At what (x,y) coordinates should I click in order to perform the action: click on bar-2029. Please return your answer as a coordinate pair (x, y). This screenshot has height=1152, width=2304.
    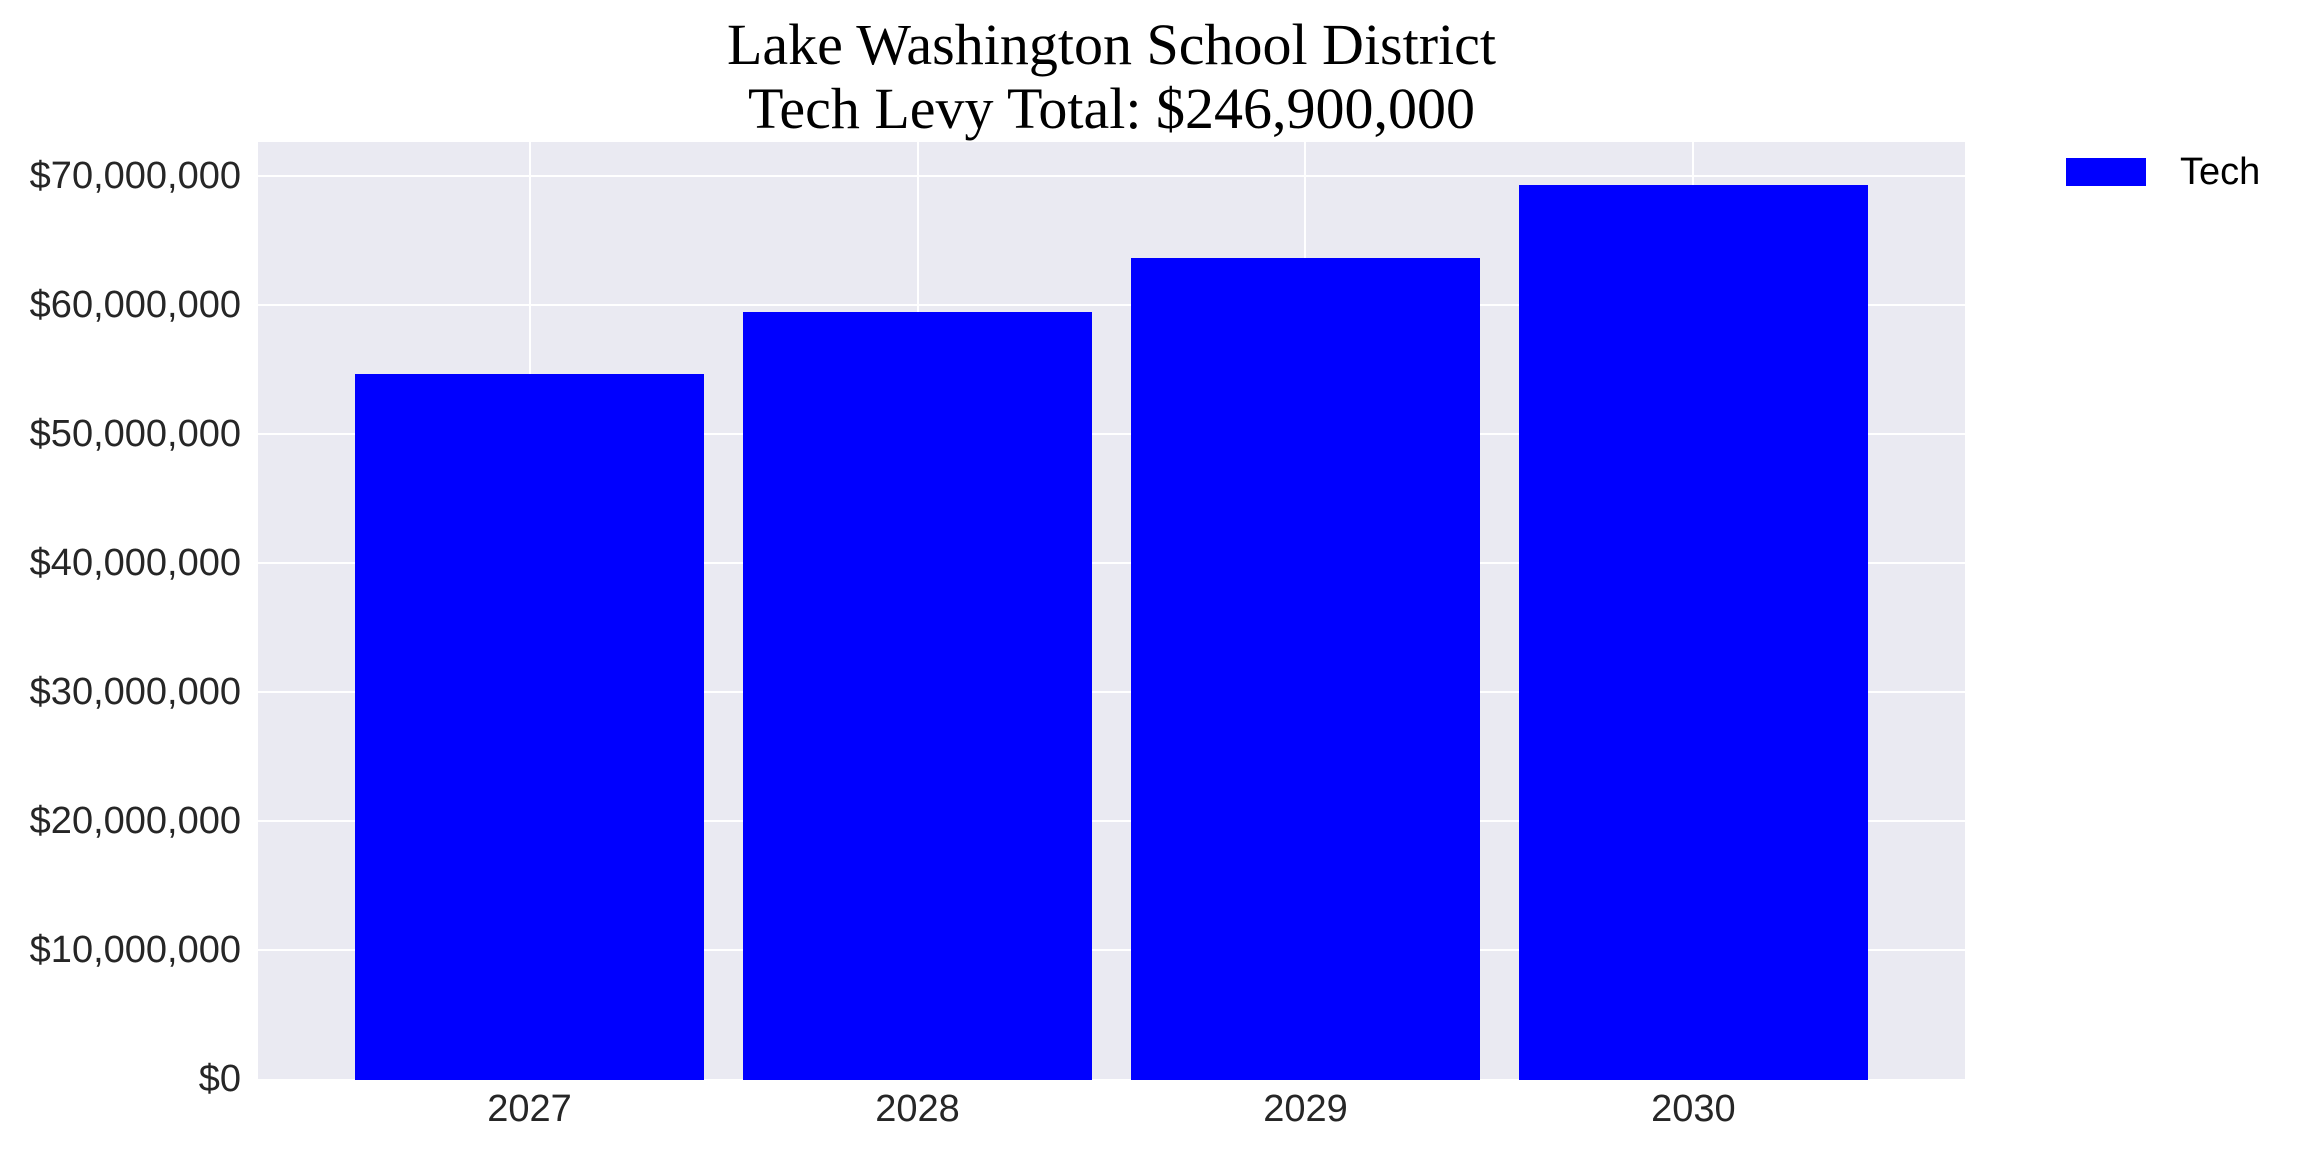
    Looking at the image, I should click on (1305, 669).